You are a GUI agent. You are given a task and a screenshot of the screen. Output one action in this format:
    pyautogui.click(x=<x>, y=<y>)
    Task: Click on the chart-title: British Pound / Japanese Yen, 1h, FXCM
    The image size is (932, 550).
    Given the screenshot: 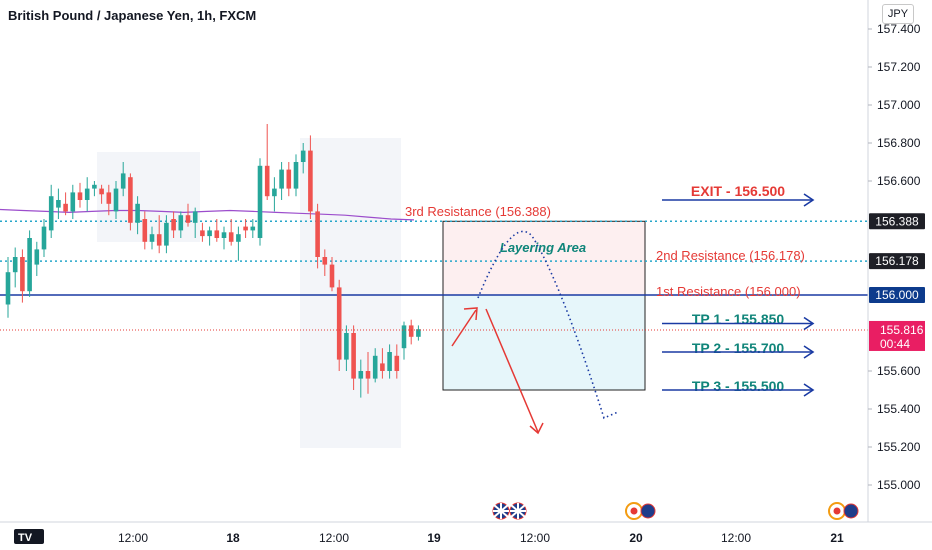 What is the action you would take?
    pyautogui.click(x=132, y=15)
    